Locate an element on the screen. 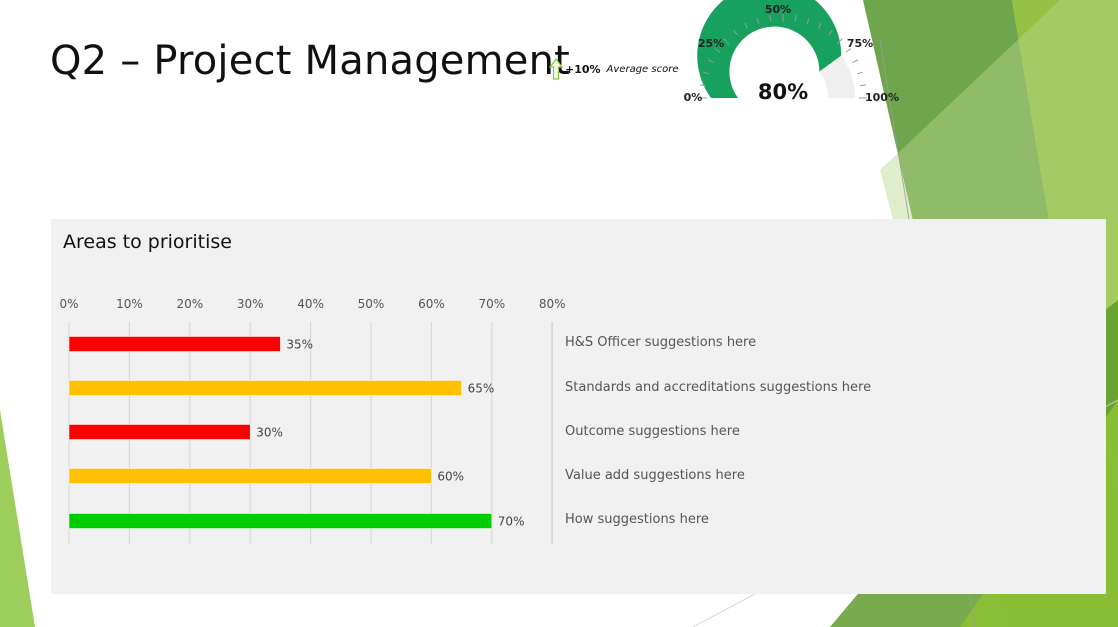 The width and height of the screenshot is (1118, 627). suggestion-item: H&S Officer suggestions here is located at coordinates (661, 342).